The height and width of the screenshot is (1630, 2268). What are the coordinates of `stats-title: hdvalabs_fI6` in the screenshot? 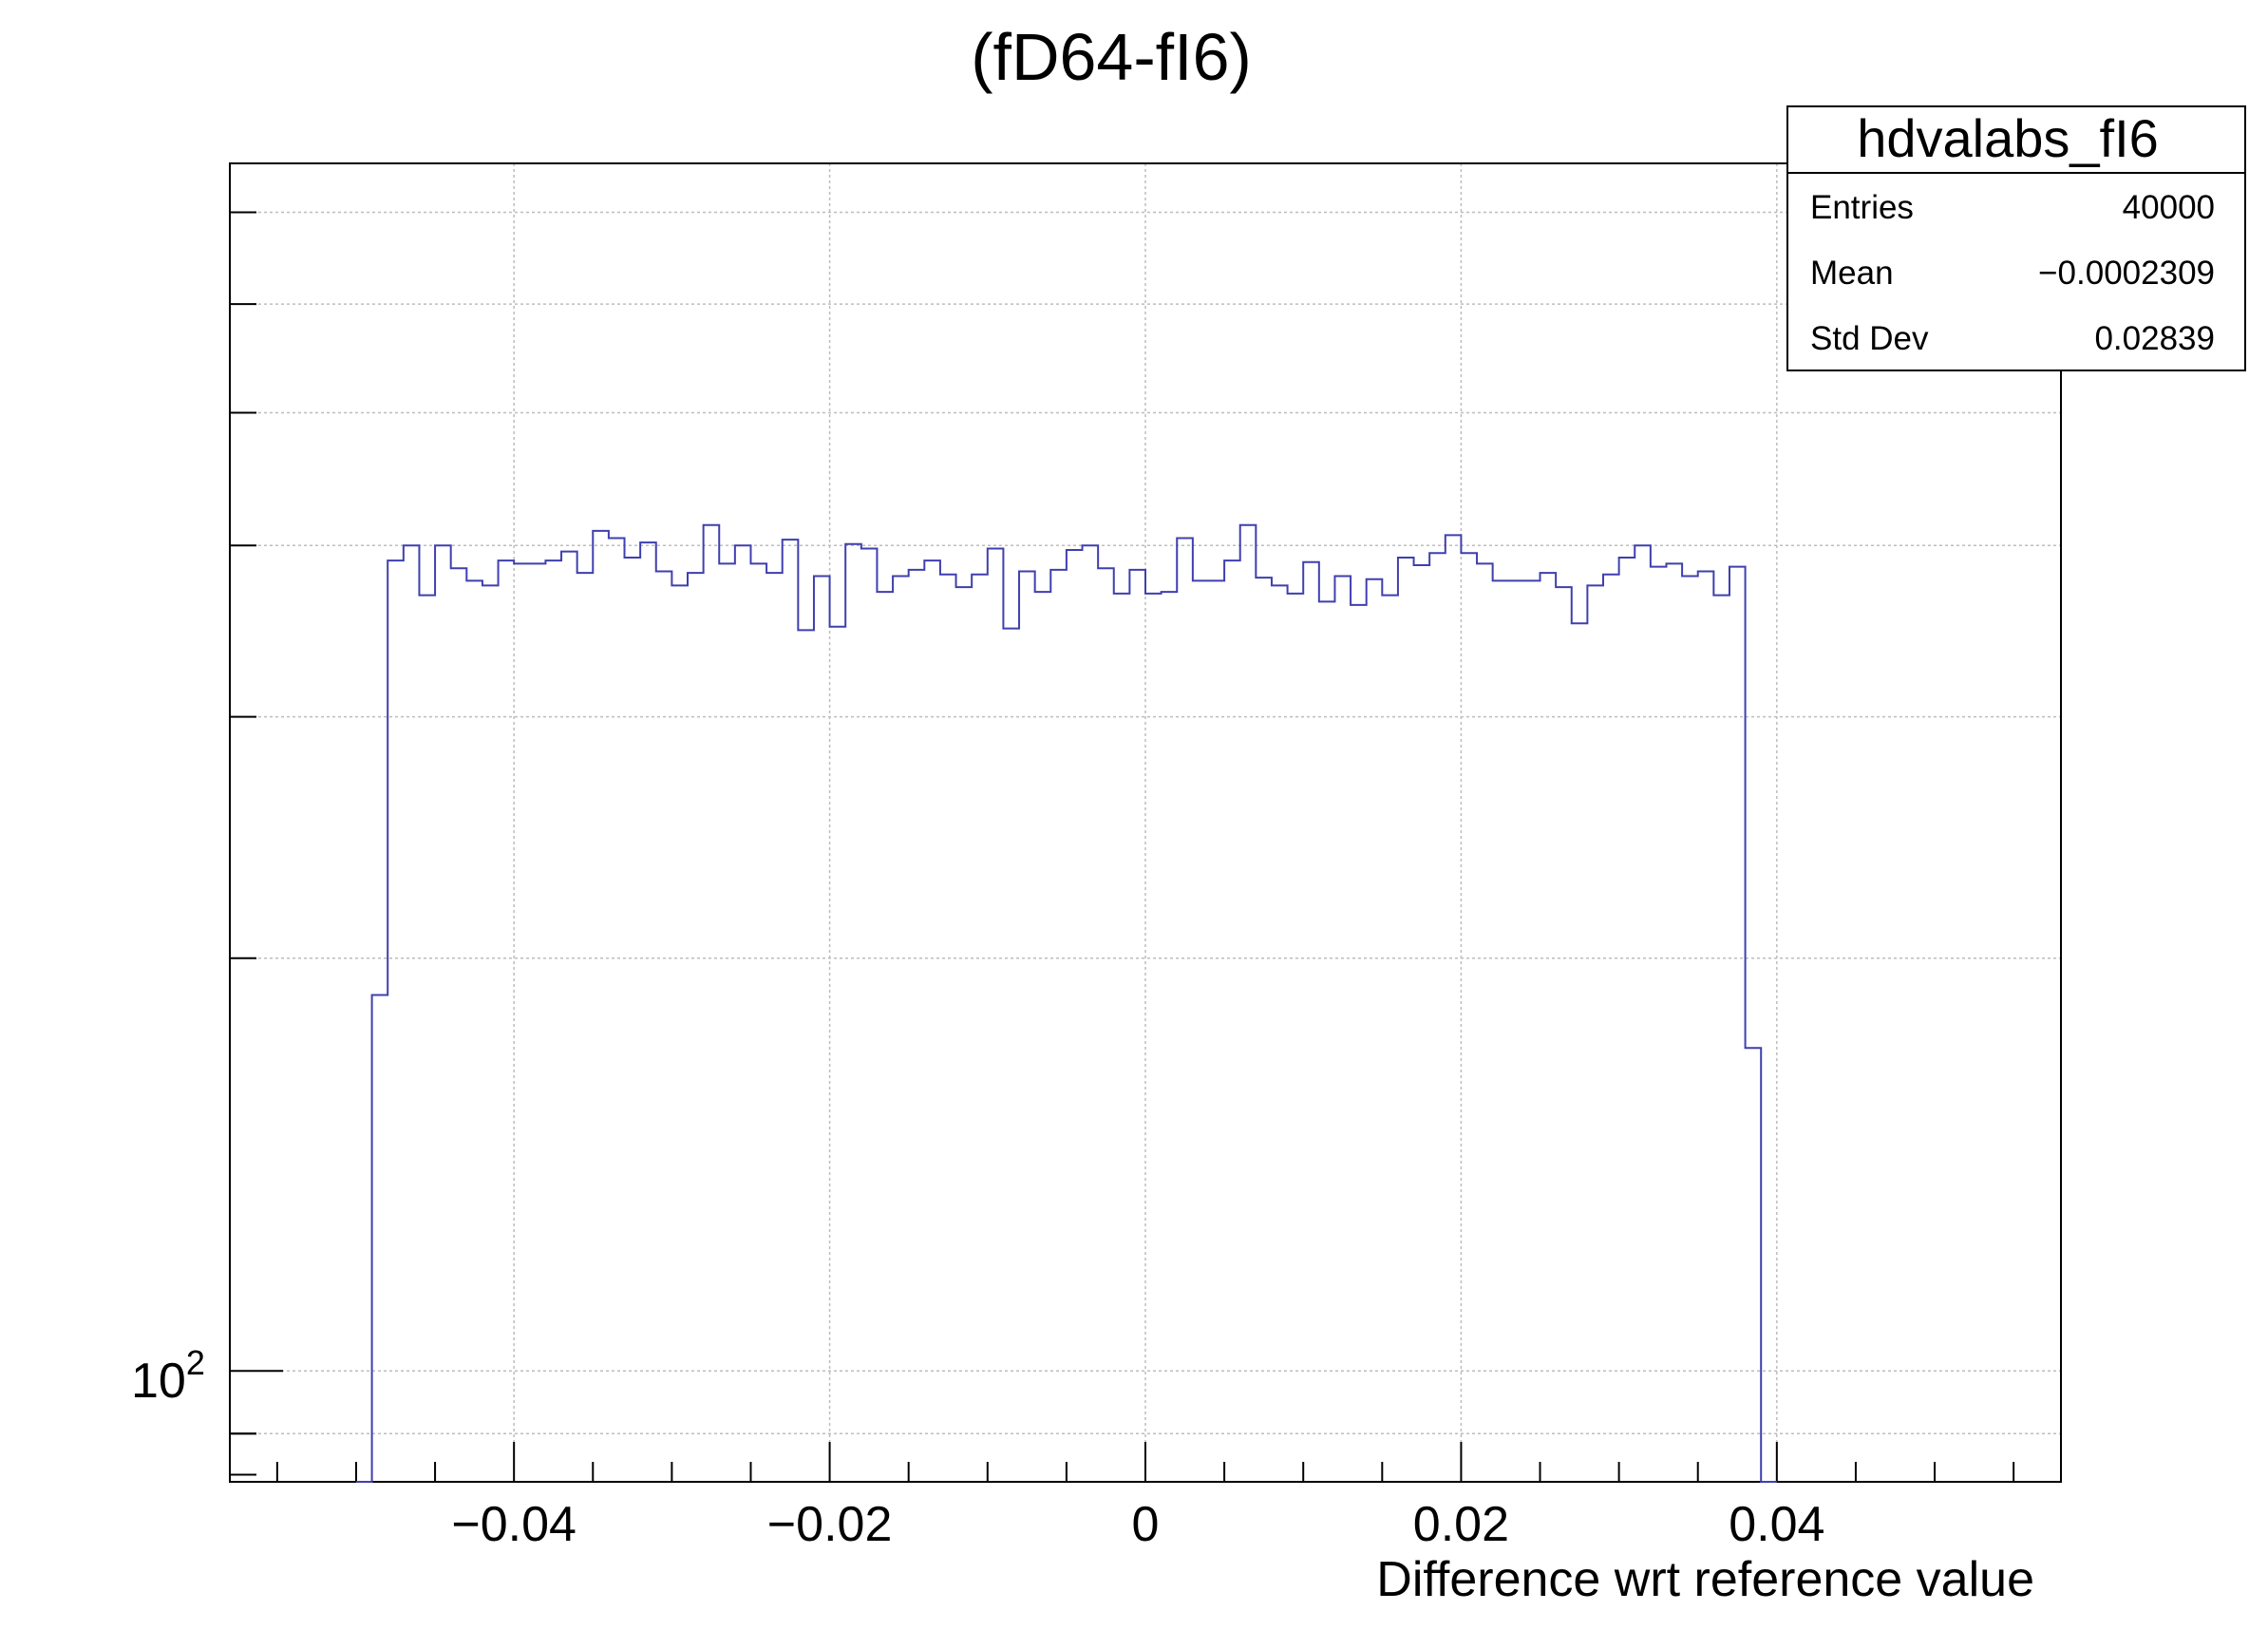 It's located at (2008, 138).